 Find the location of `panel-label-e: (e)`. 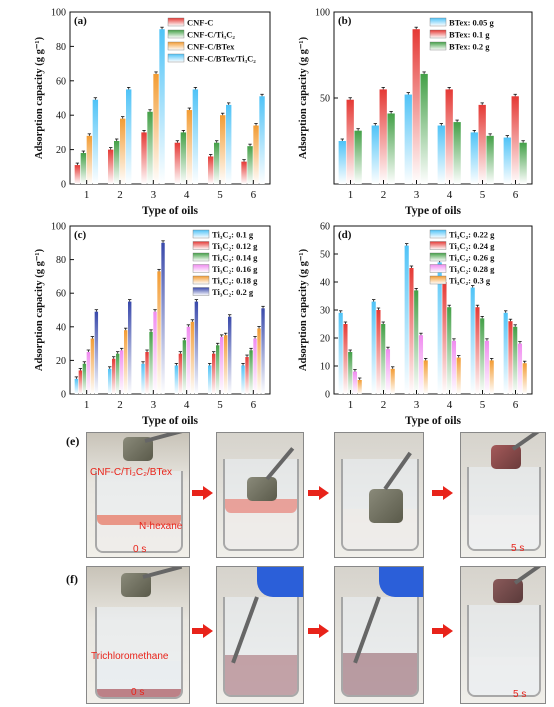

panel-label-e: (e) is located at coordinates (73, 441).